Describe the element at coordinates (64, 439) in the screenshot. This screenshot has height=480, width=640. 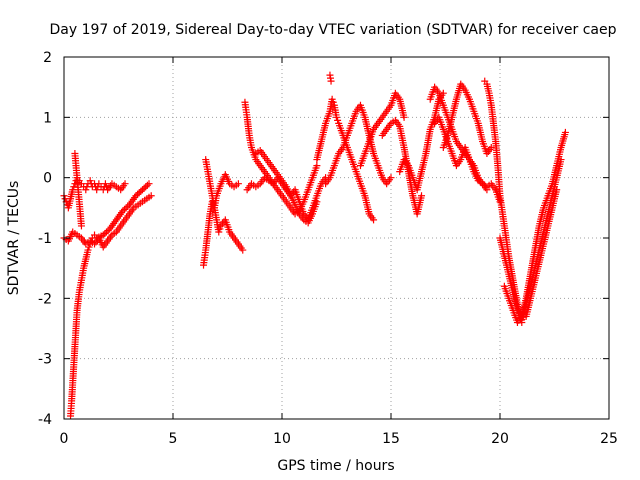
I see `x-tick-label: 0` at that location.